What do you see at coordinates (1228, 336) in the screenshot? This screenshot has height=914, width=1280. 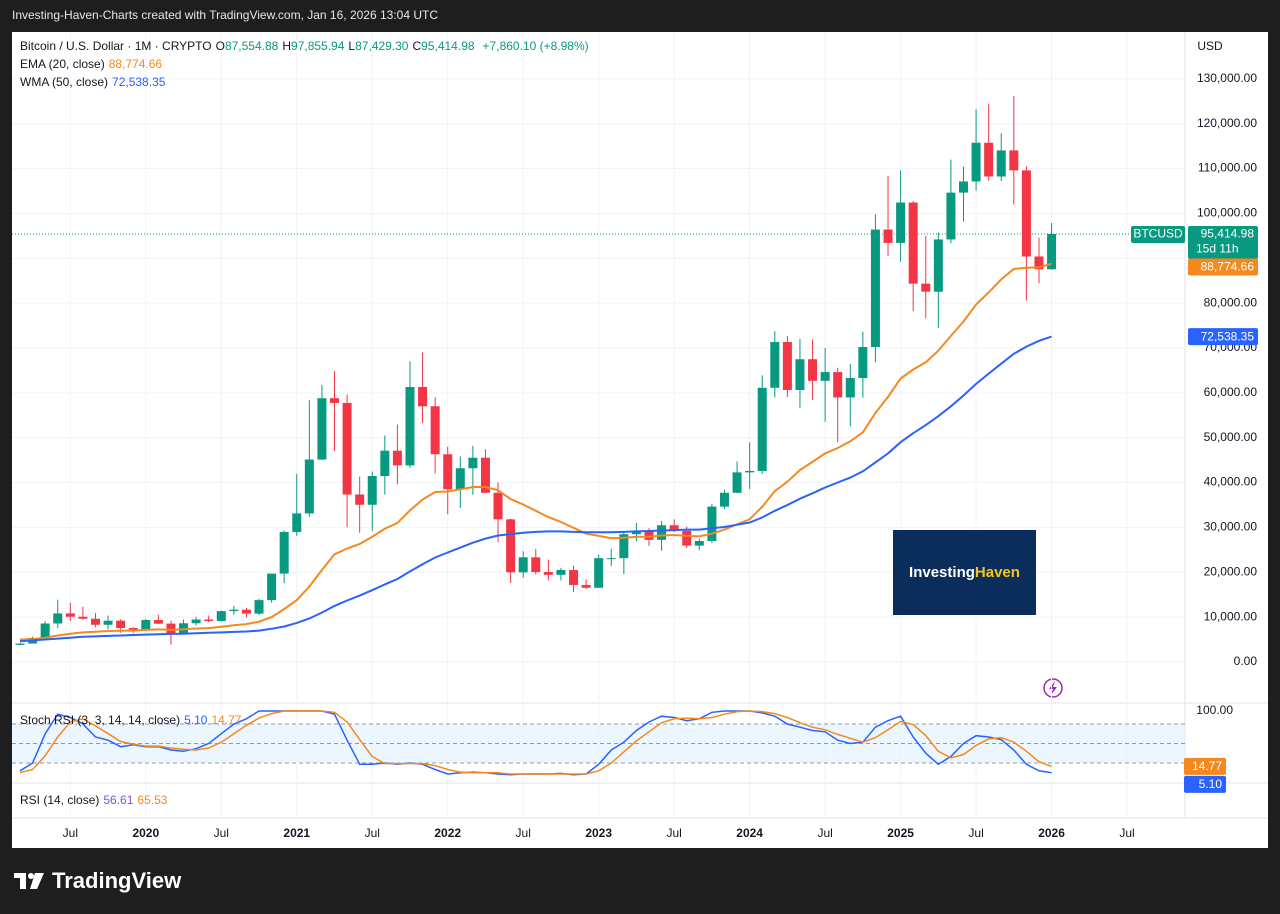 I see `series-tag: 72,538.35` at bounding box center [1228, 336].